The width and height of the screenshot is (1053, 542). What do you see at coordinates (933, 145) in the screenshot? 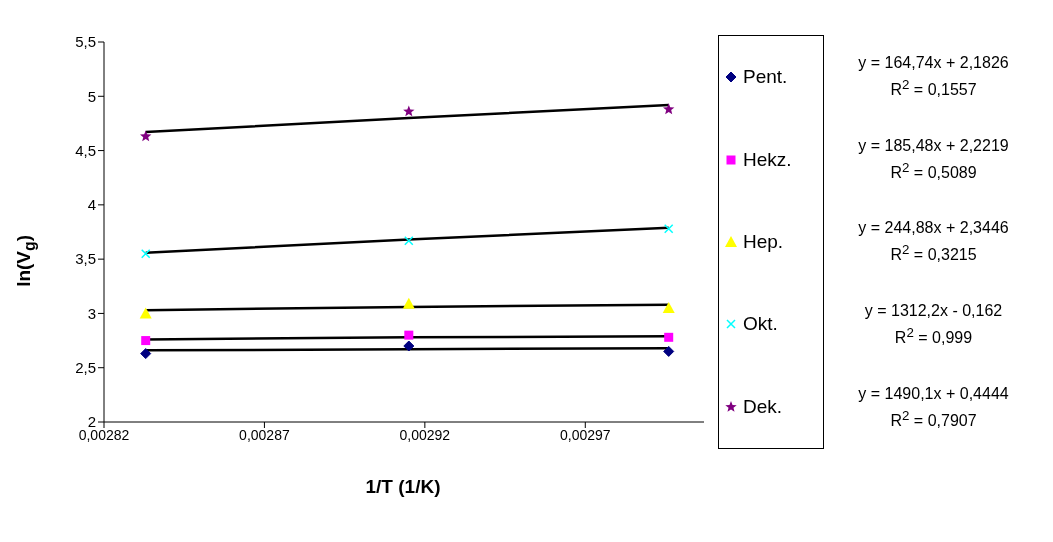
I see `text: y = 185,48x + 2,2219` at bounding box center [933, 145].